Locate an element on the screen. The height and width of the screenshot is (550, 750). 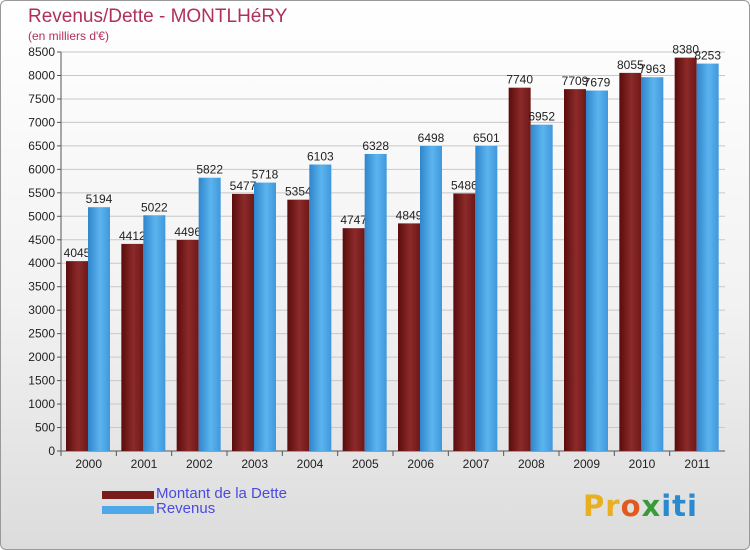
y-tick-label: 8500 is located at coordinates (41, 52).